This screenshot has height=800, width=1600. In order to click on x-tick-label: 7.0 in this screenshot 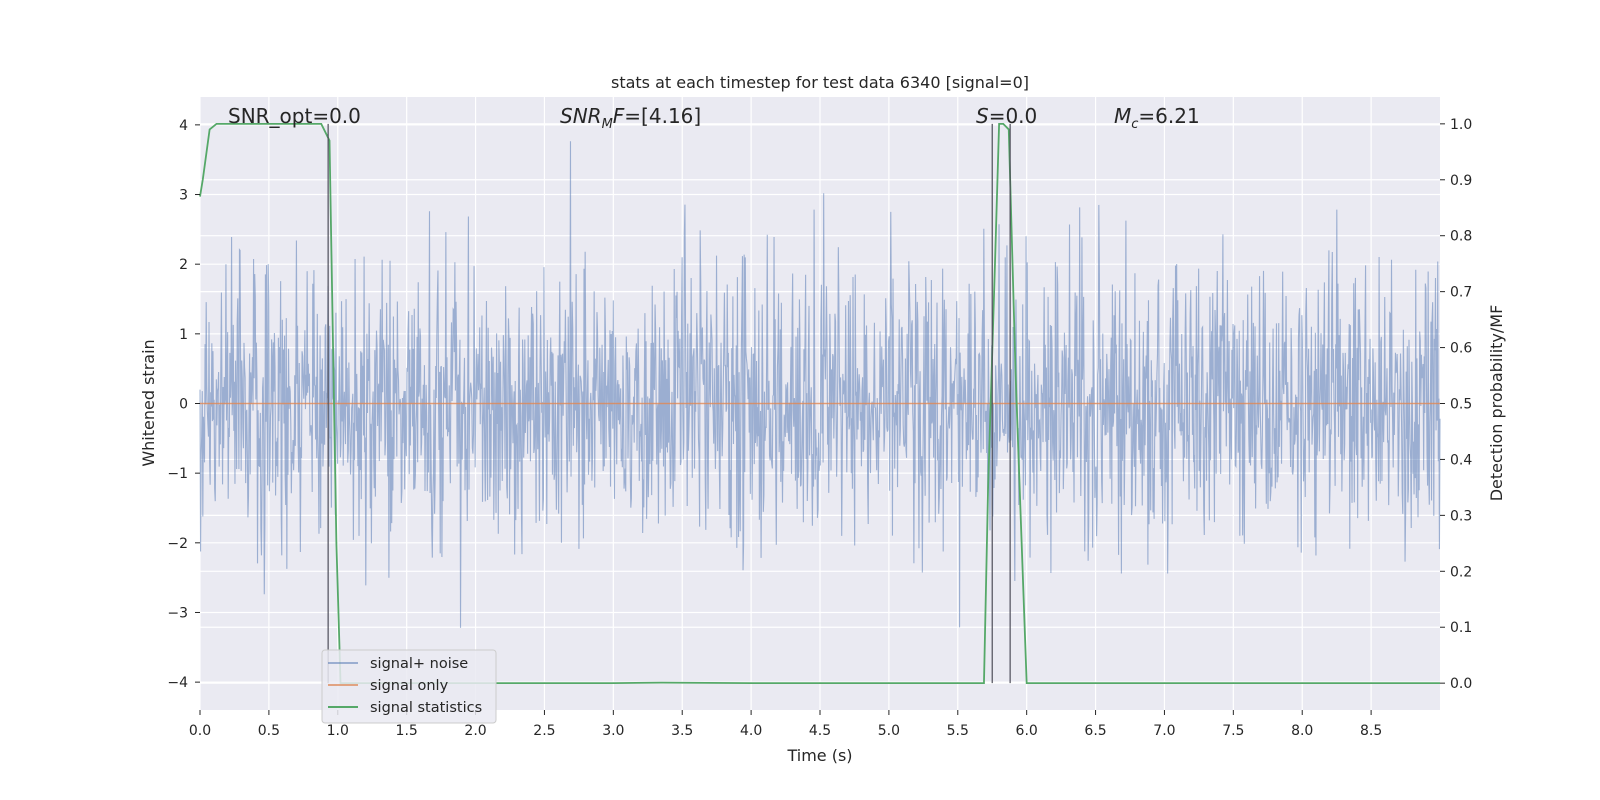, I will do `click(1164, 731)`.